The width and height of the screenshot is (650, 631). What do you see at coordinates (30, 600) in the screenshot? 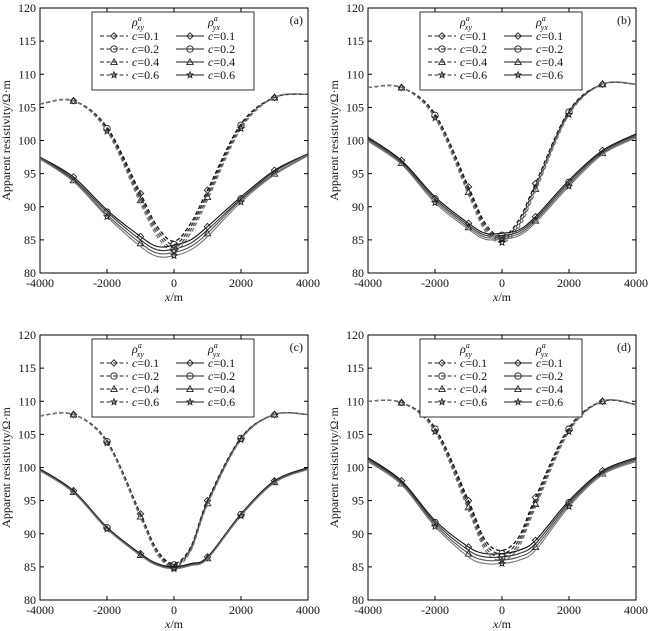
I see `y-tick-label: 80` at bounding box center [30, 600].